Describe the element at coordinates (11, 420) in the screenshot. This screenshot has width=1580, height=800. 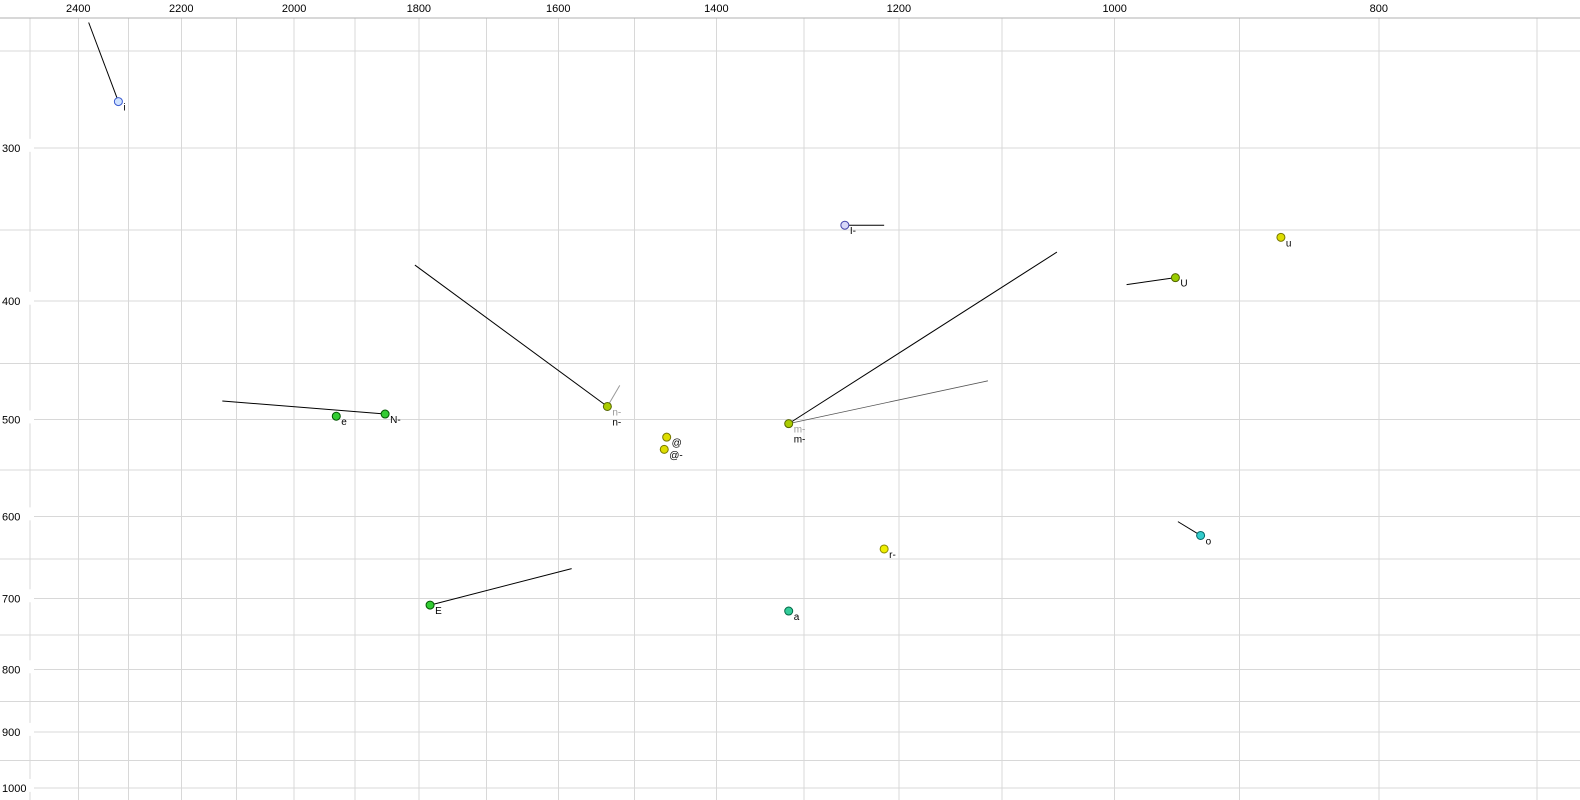
I see `y-tick-label: 500` at that location.